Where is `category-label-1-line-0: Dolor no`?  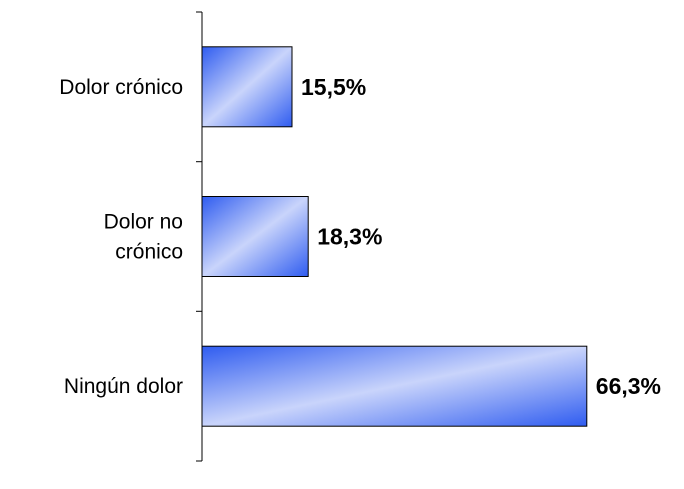
category-label-1-line-0: Dolor no is located at coordinates (143, 222).